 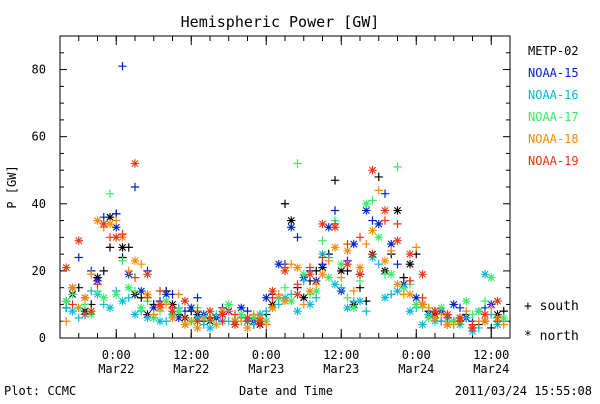 I want to click on x-tick-label-time: 12:00, so click(x=191, y=355).